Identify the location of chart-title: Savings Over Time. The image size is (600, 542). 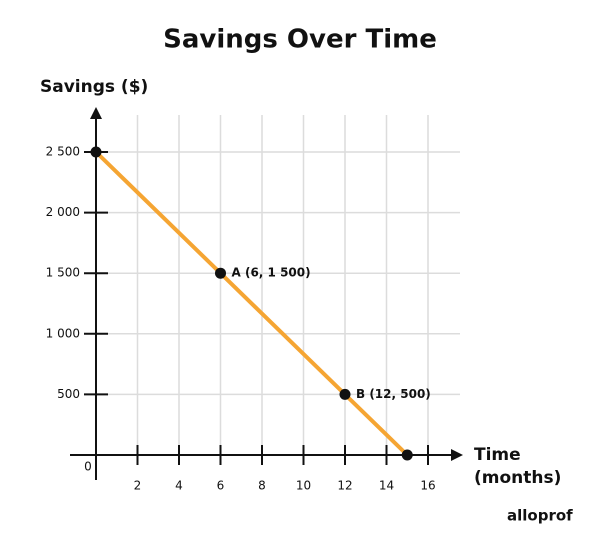
(300, 40).